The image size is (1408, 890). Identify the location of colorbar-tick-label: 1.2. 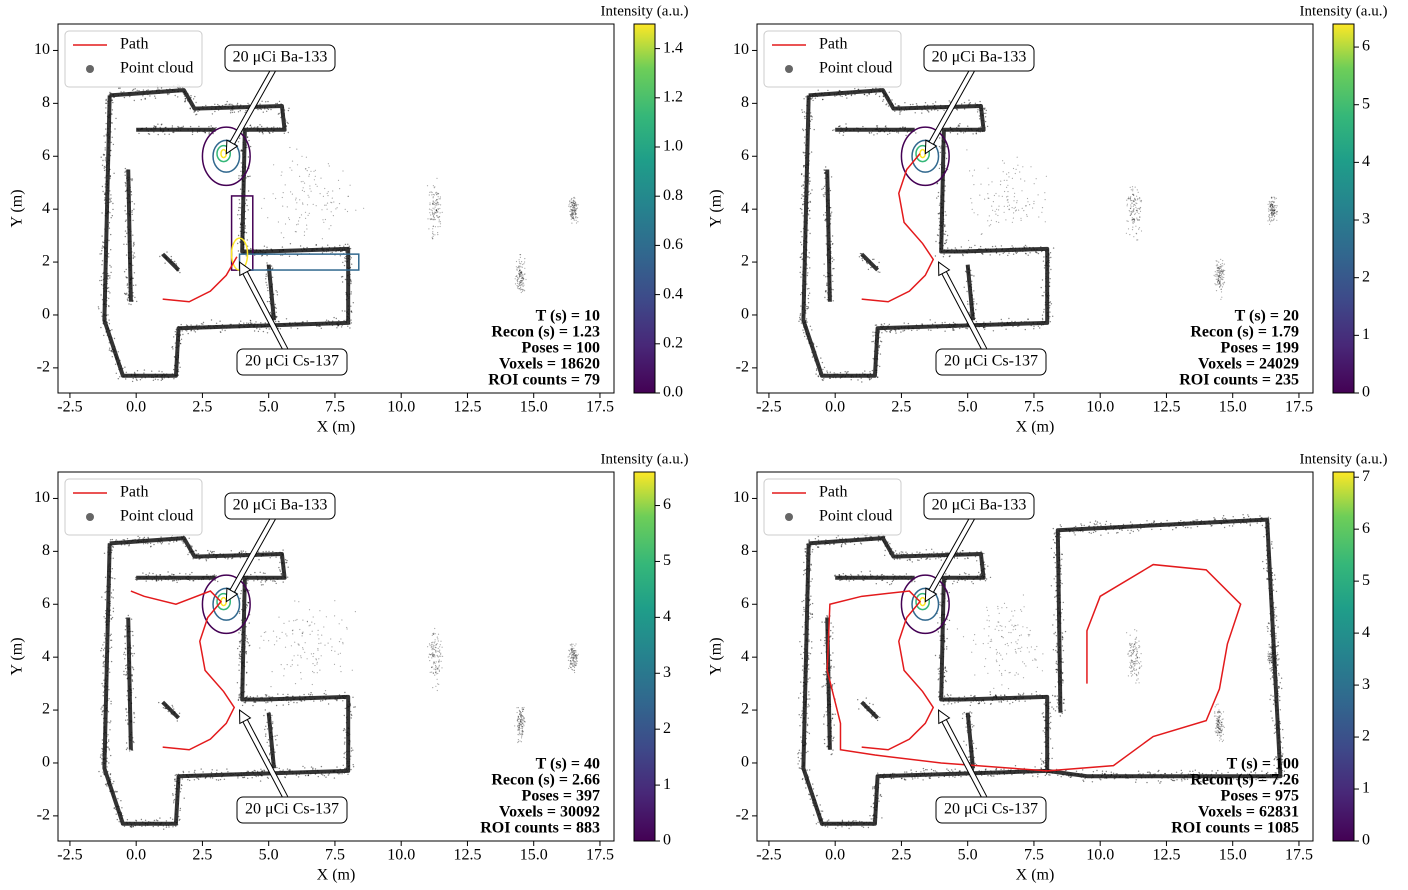
(673, 96).